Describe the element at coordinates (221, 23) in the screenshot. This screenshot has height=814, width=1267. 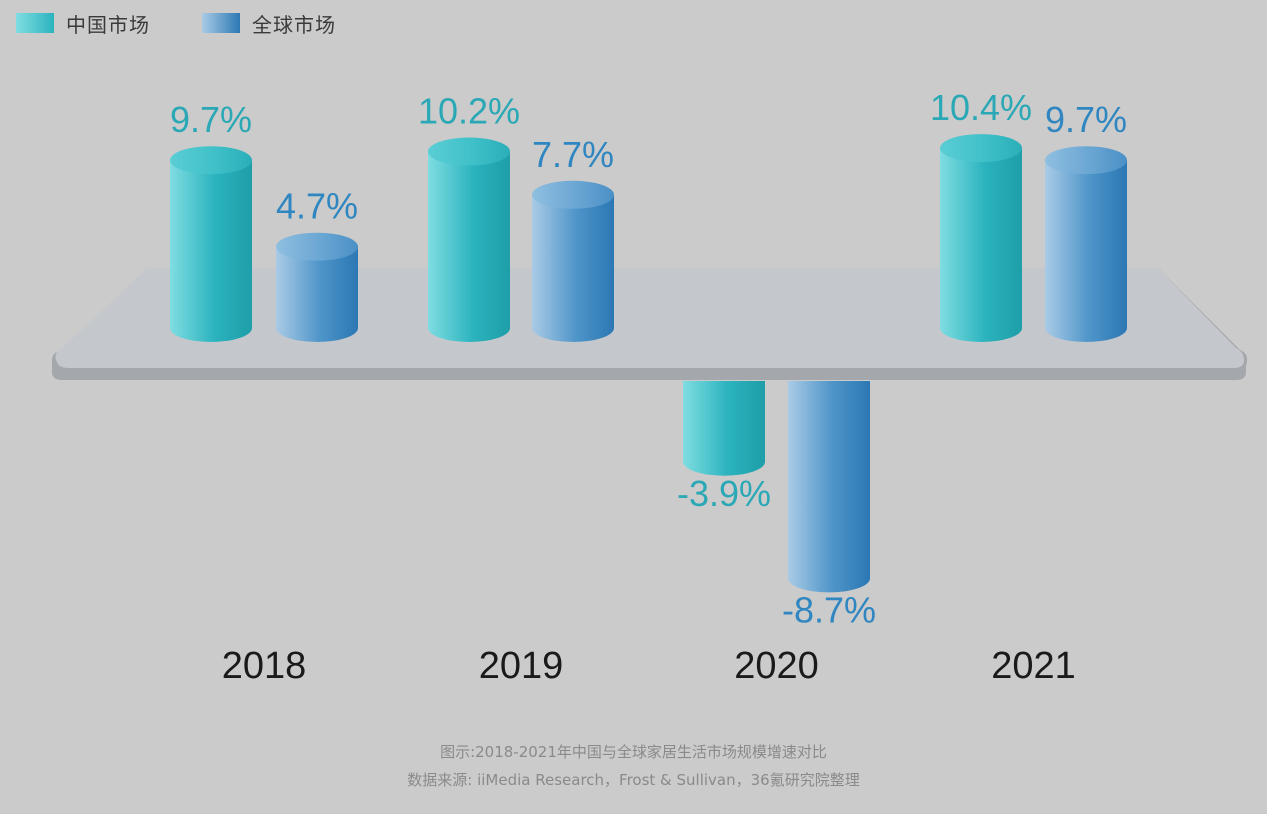
I see `legend-swatch-global` at that location.